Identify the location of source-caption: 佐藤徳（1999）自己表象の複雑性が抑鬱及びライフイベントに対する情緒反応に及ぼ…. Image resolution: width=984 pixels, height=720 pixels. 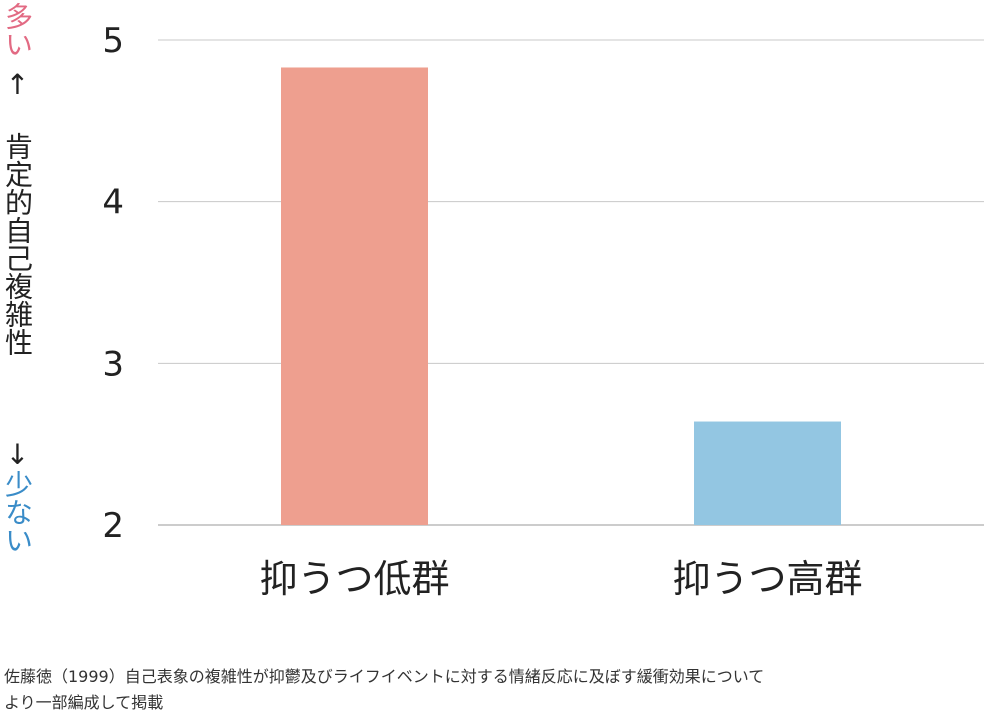
(492, 690).